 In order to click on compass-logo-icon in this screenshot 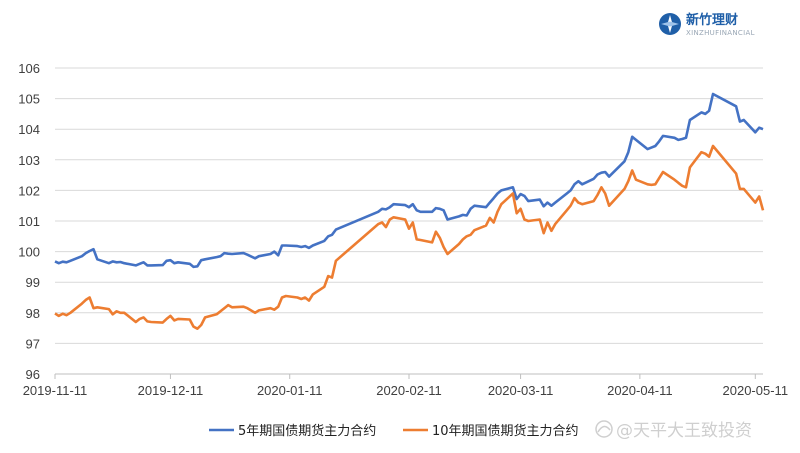, I will do `click(670, 24)`.